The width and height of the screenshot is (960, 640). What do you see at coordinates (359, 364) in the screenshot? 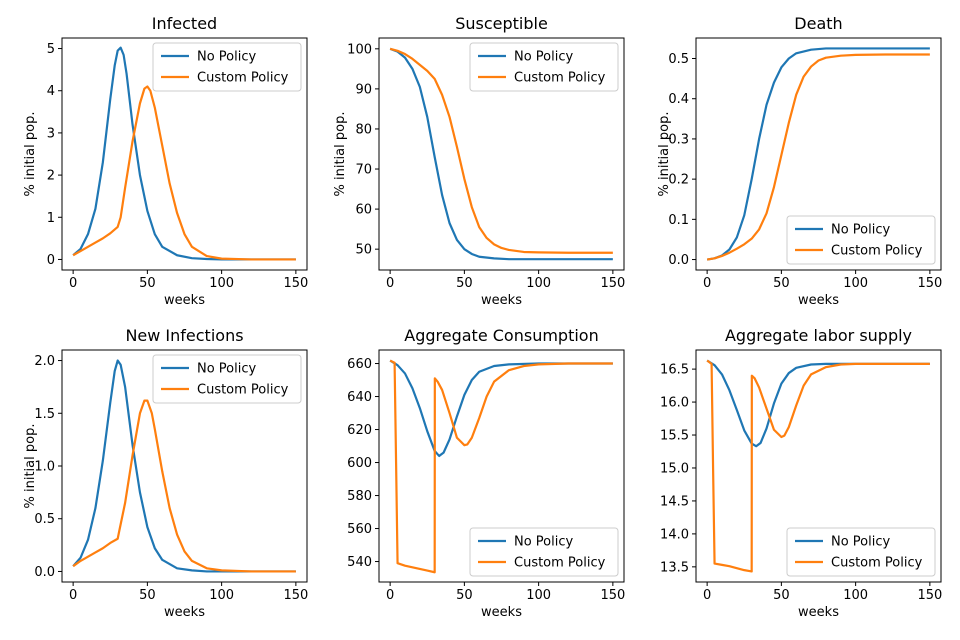
I see `y-tick-label: 660` at bounding box center [359, 364].